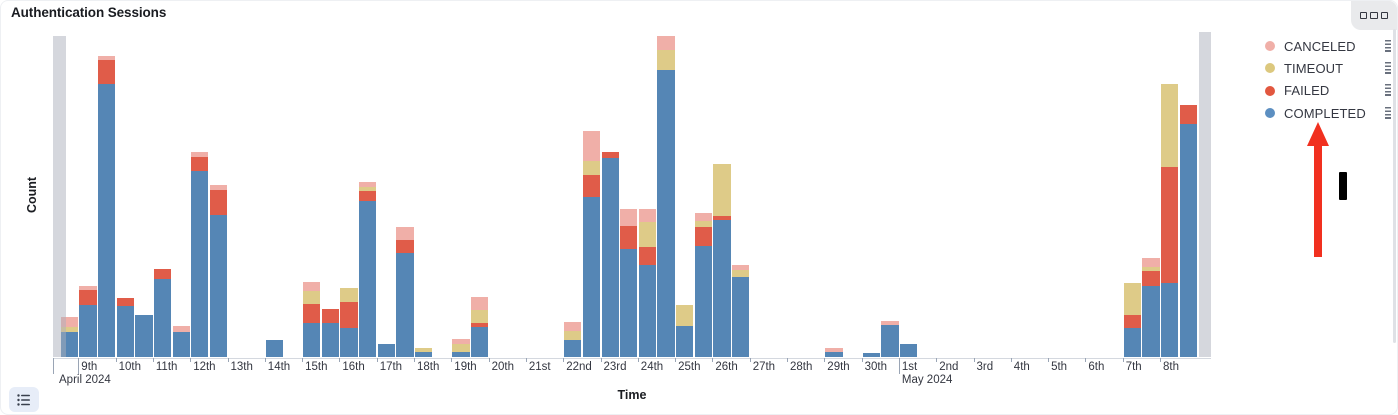 The width and height of the screenshot is (1398, 415). I want to click on panel-options-button, so click(1374, 15).